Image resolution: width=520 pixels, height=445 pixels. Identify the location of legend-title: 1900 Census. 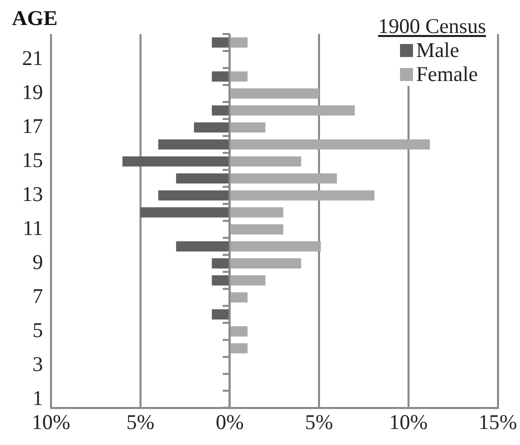
(432, 26).